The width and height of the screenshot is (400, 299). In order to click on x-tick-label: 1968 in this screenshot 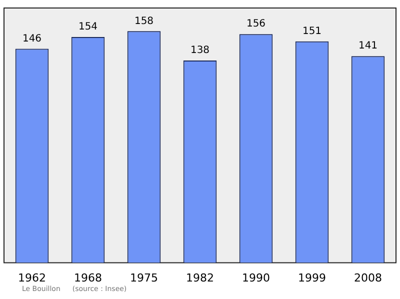, I will do `click(88, 277)`.